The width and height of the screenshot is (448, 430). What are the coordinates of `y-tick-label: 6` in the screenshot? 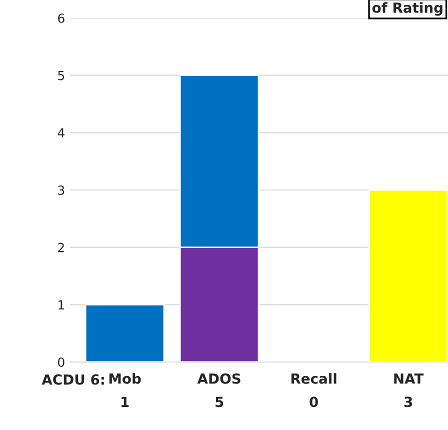 It's located at (61, 18).